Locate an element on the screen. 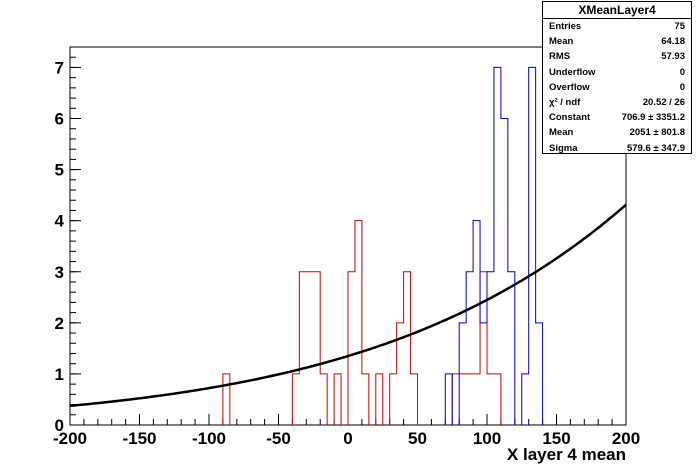  stats-value: 75 is located at coordinates (679, 26).